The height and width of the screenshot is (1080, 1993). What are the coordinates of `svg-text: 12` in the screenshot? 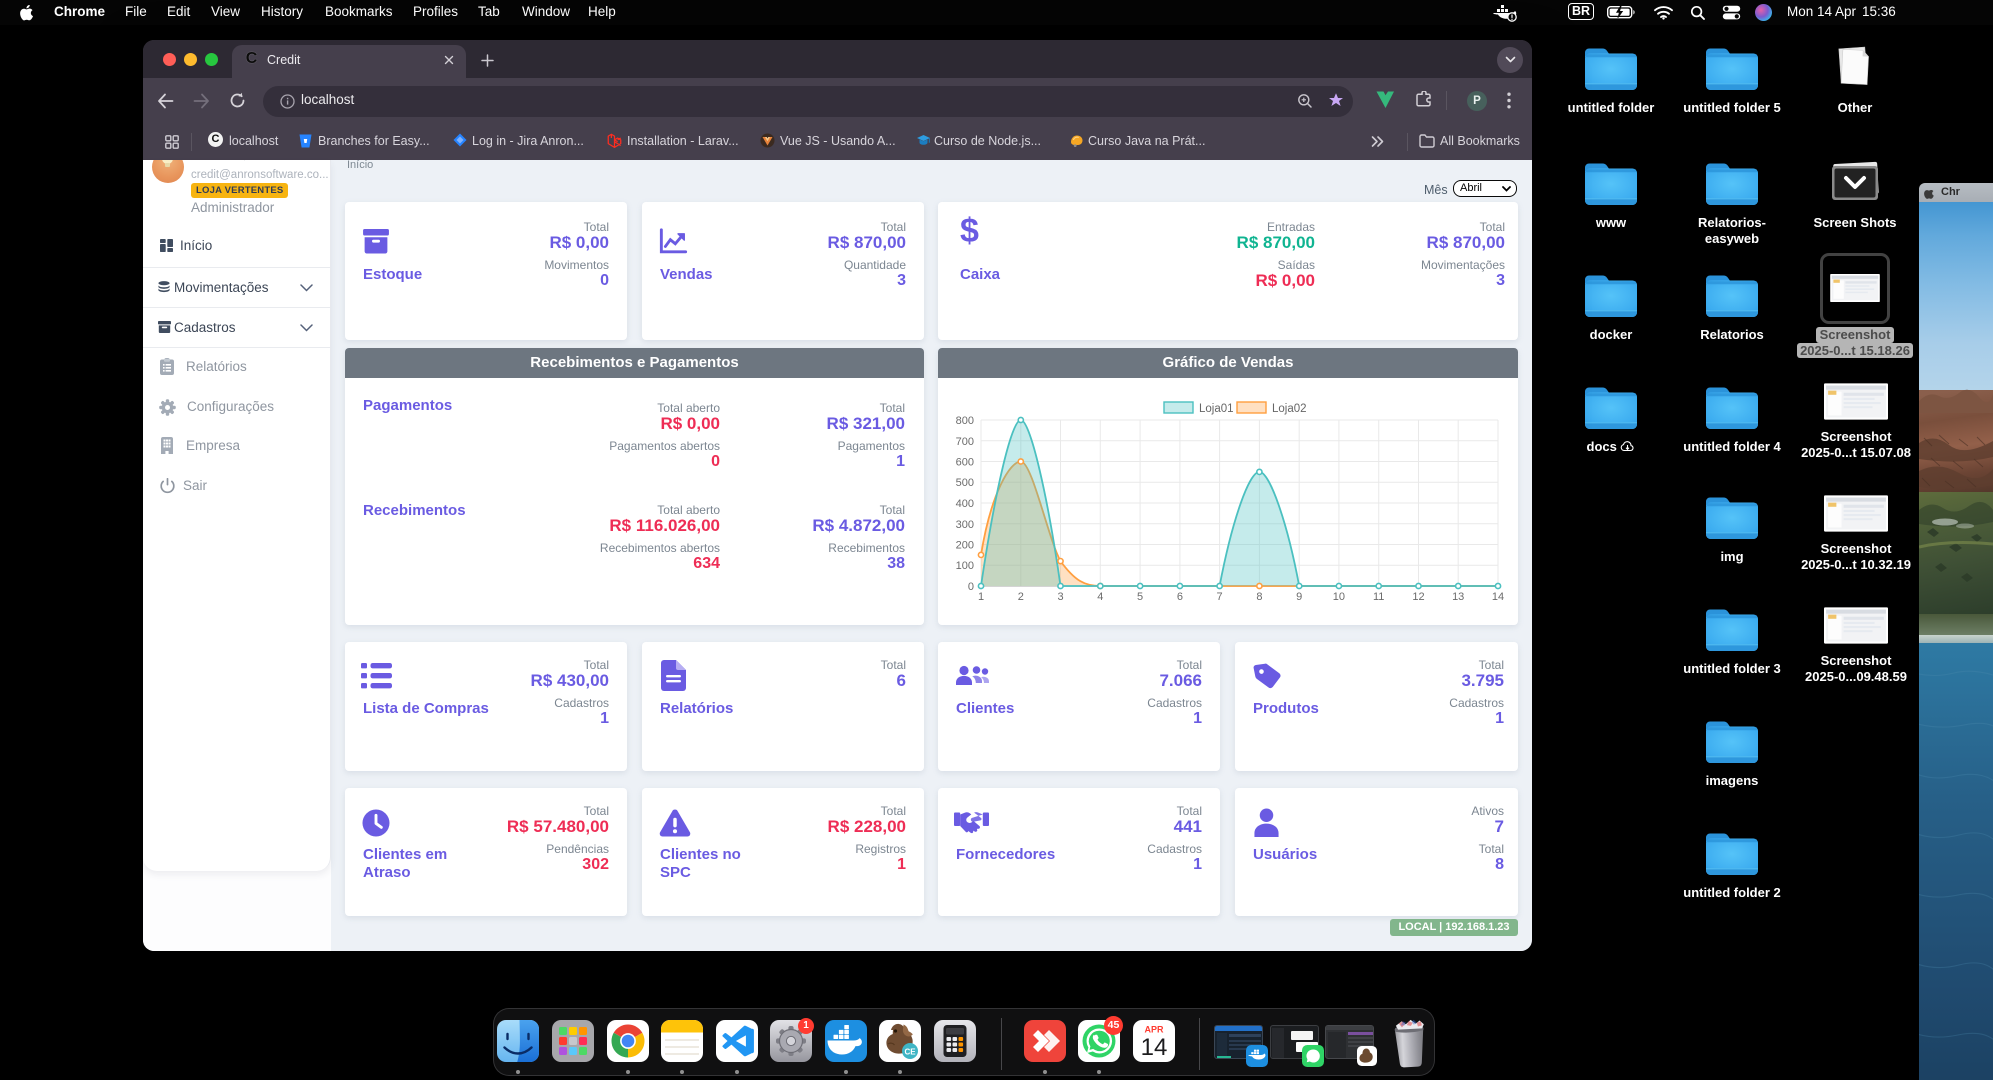 It's located at (1418, 597).